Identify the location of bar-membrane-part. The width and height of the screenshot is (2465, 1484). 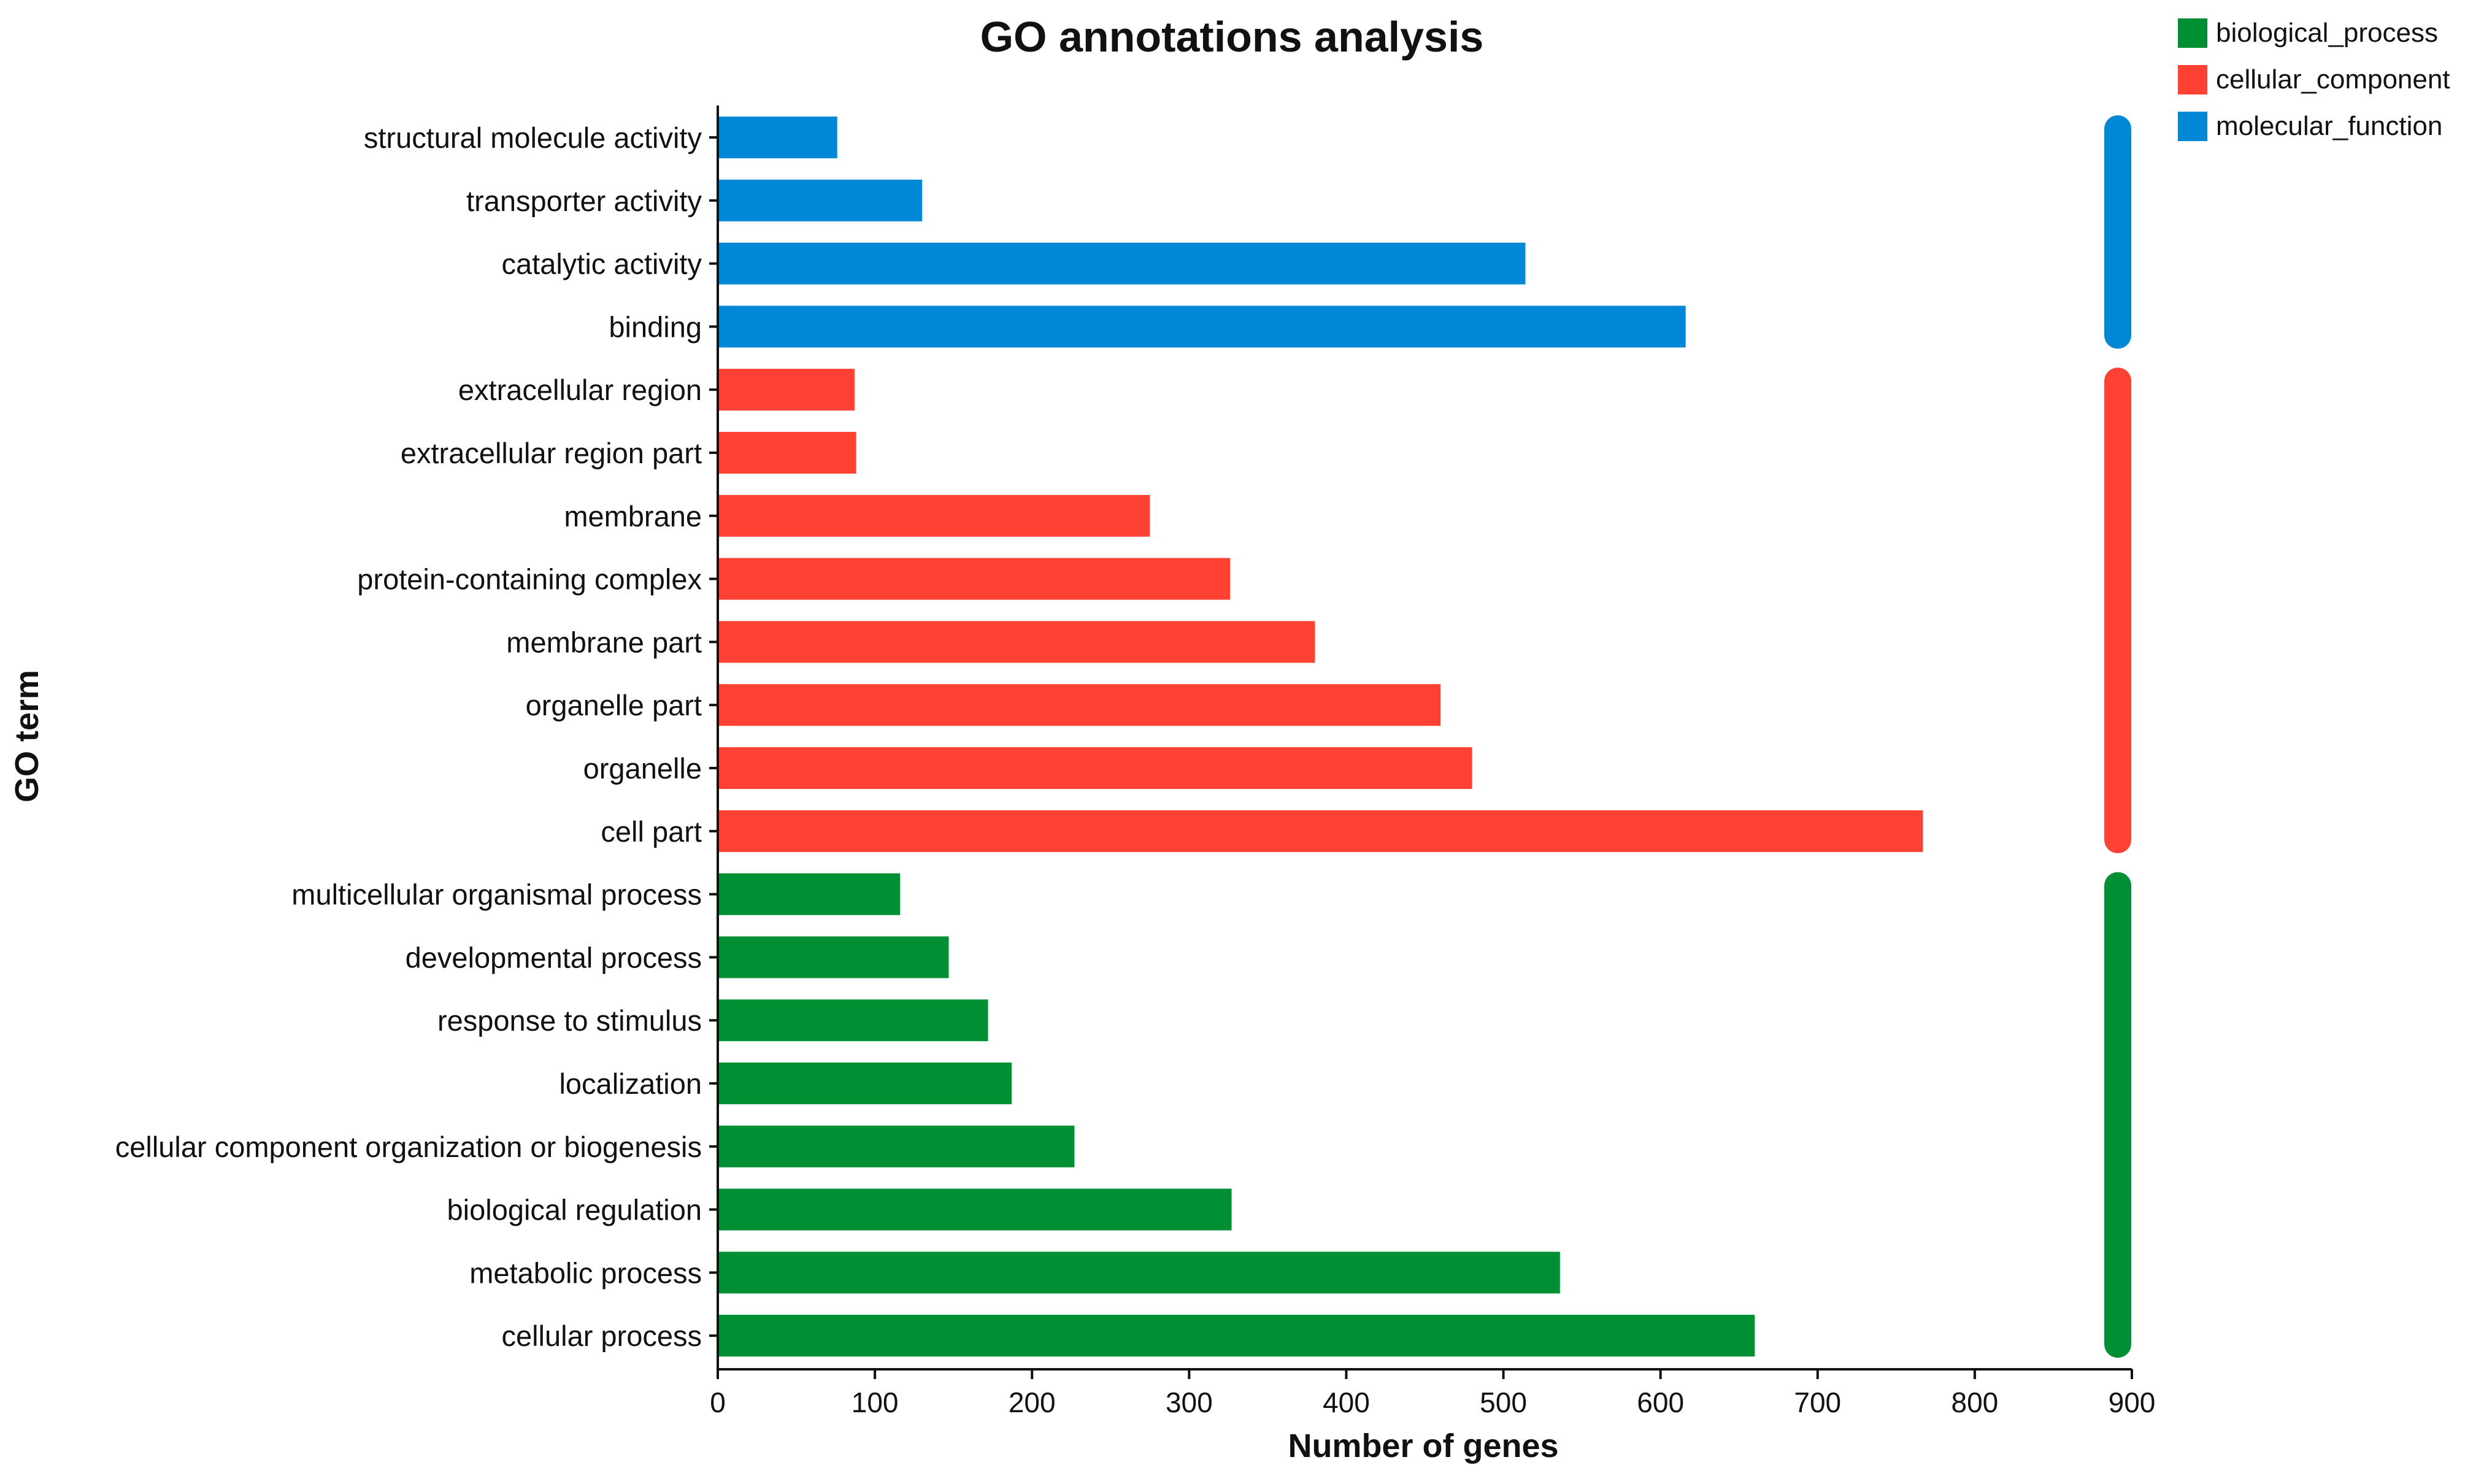
(1016, 642).